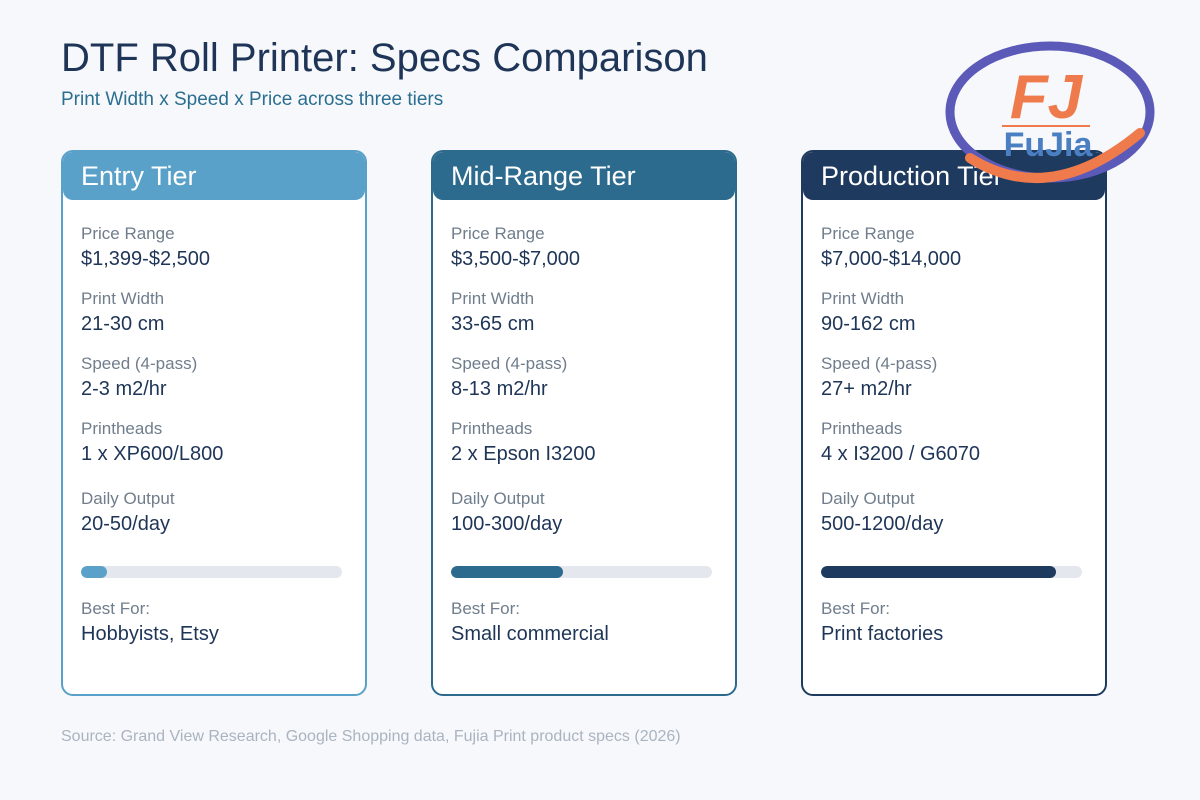 This screenshot has width=1200, height=800. I want to click on daily-output-value: 100-300/day, so click(507, 524).